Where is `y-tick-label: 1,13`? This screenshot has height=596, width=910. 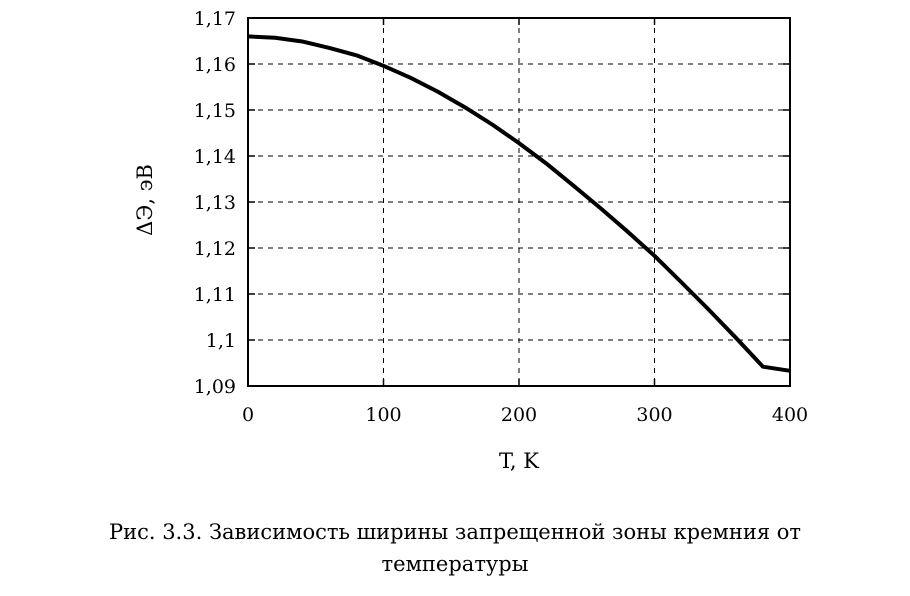
y-tick-label: 1,13 is located at coordinates (215, 203).